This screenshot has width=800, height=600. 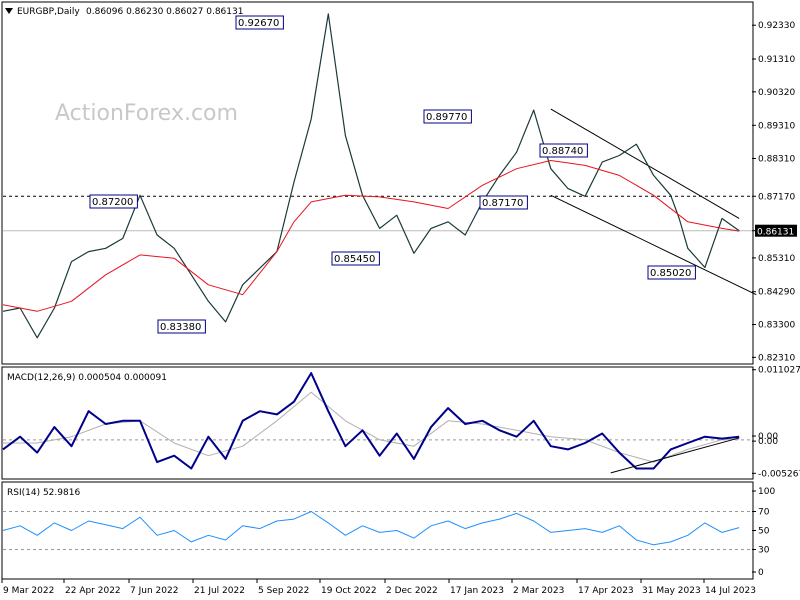 What do you see at coordinates (776, 93) in the screenshot?
I see `price-tick-label: 0.90320` at bounding box center [776, 93].